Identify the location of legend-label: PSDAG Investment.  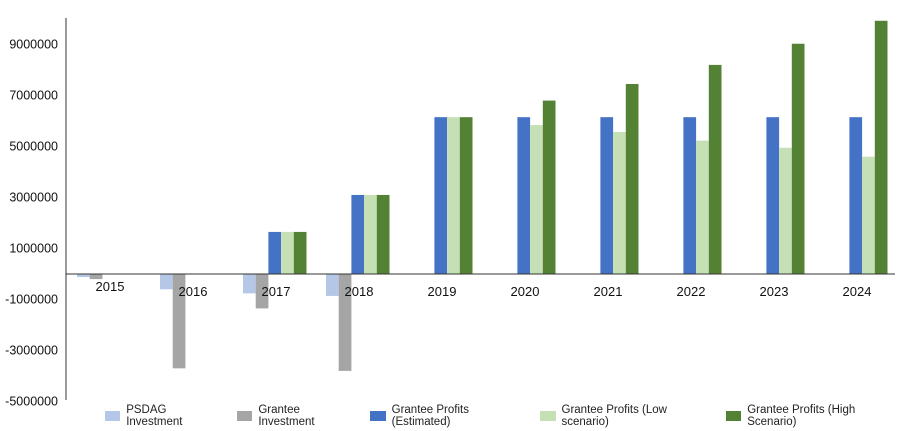
(154, 416).